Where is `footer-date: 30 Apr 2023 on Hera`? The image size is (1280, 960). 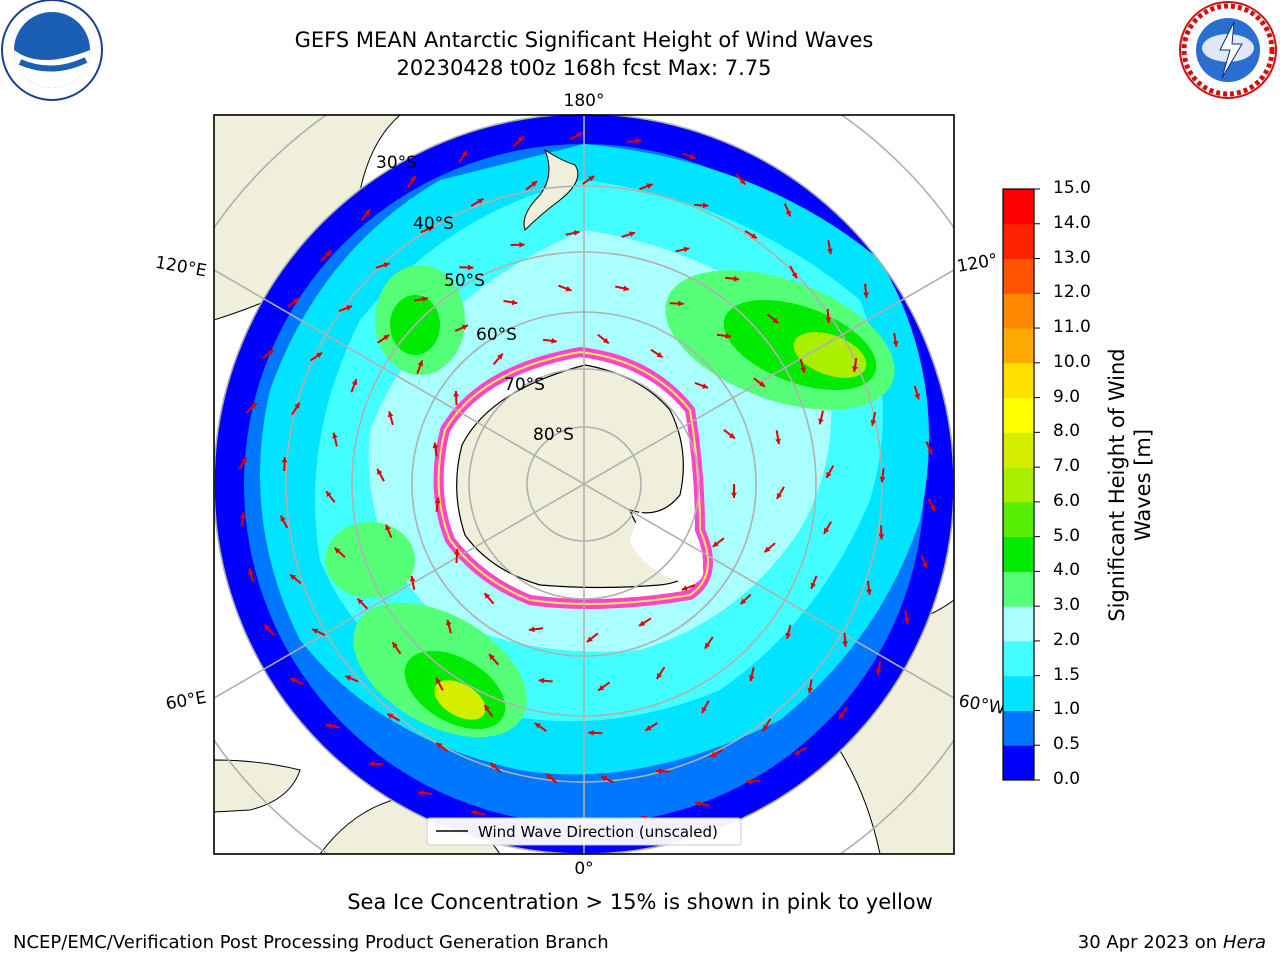 footer-date: 30 Apr 2023 on Hera is located at coordinates (1172, 942).